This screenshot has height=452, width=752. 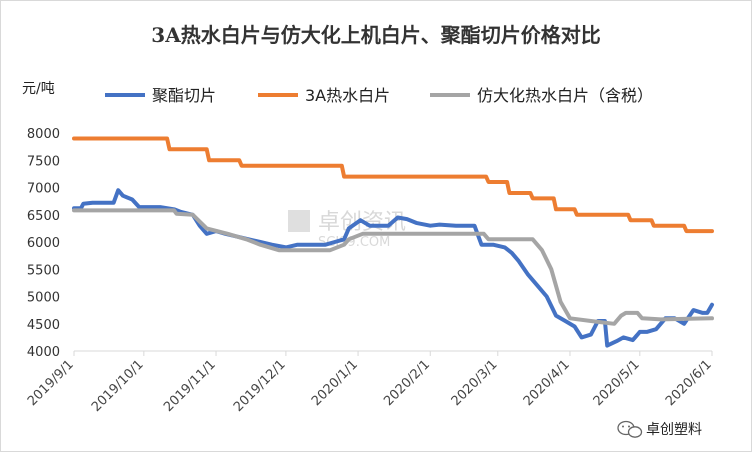 I want to click on y-tick-label: 6500, so click(x=43, y=216).